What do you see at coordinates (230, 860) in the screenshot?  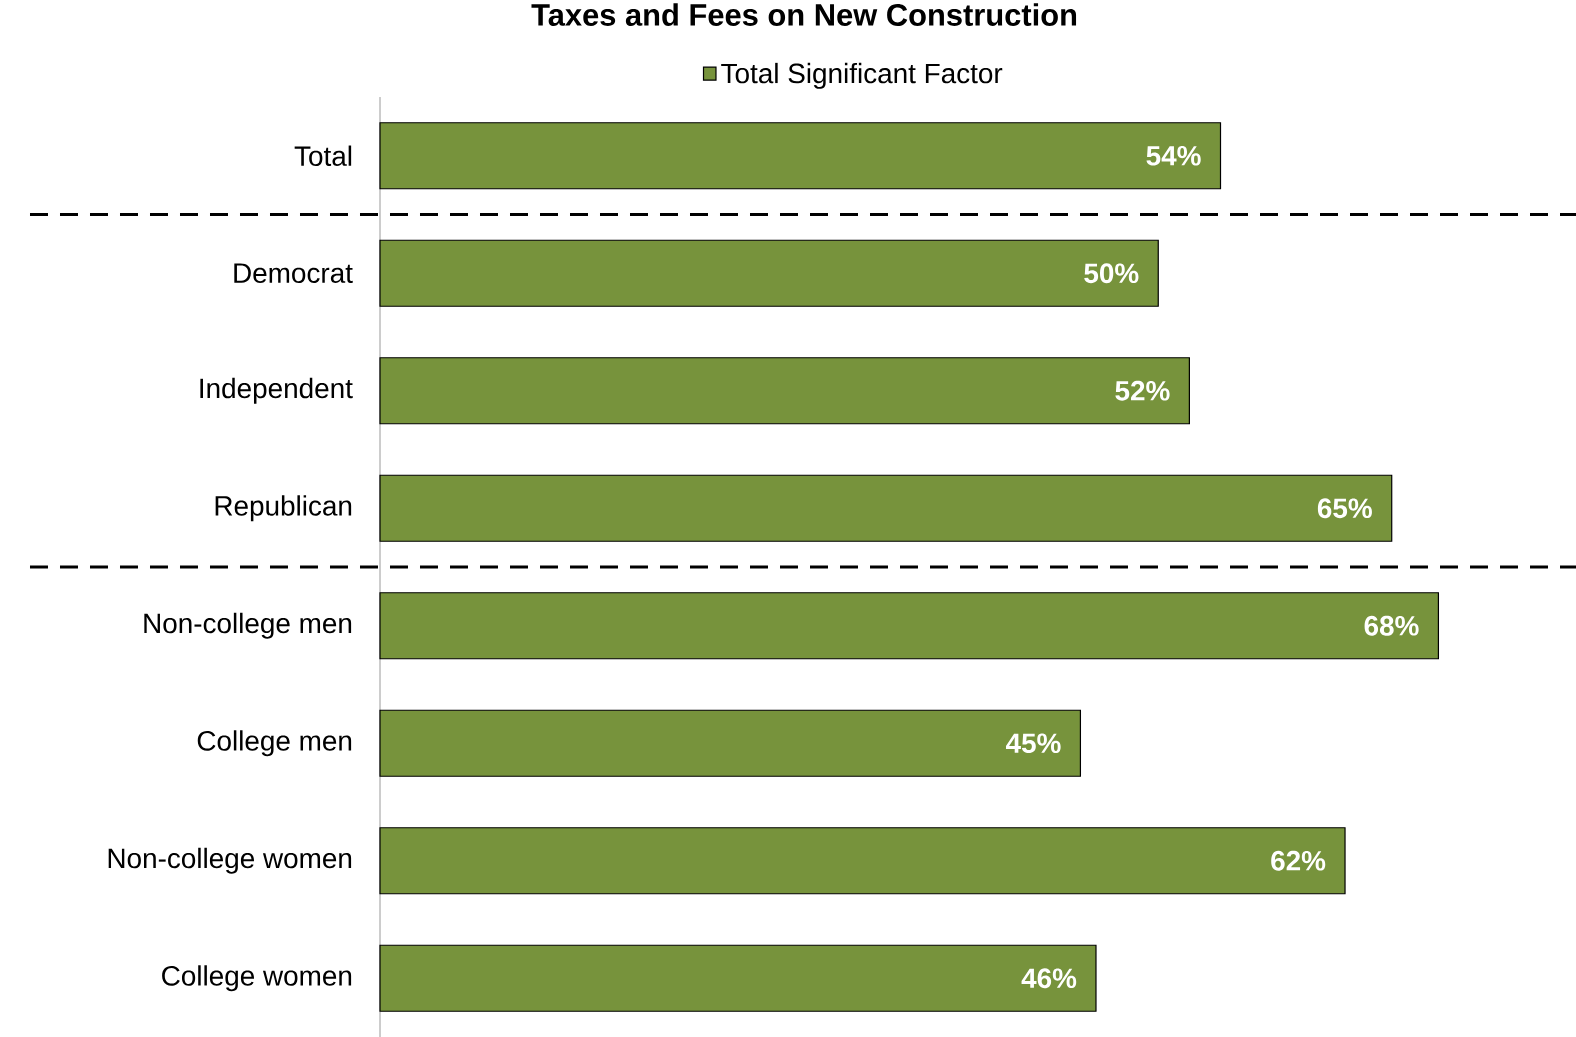 I see `y-tick-label: Non-college women` at bounding box center [230, 860].